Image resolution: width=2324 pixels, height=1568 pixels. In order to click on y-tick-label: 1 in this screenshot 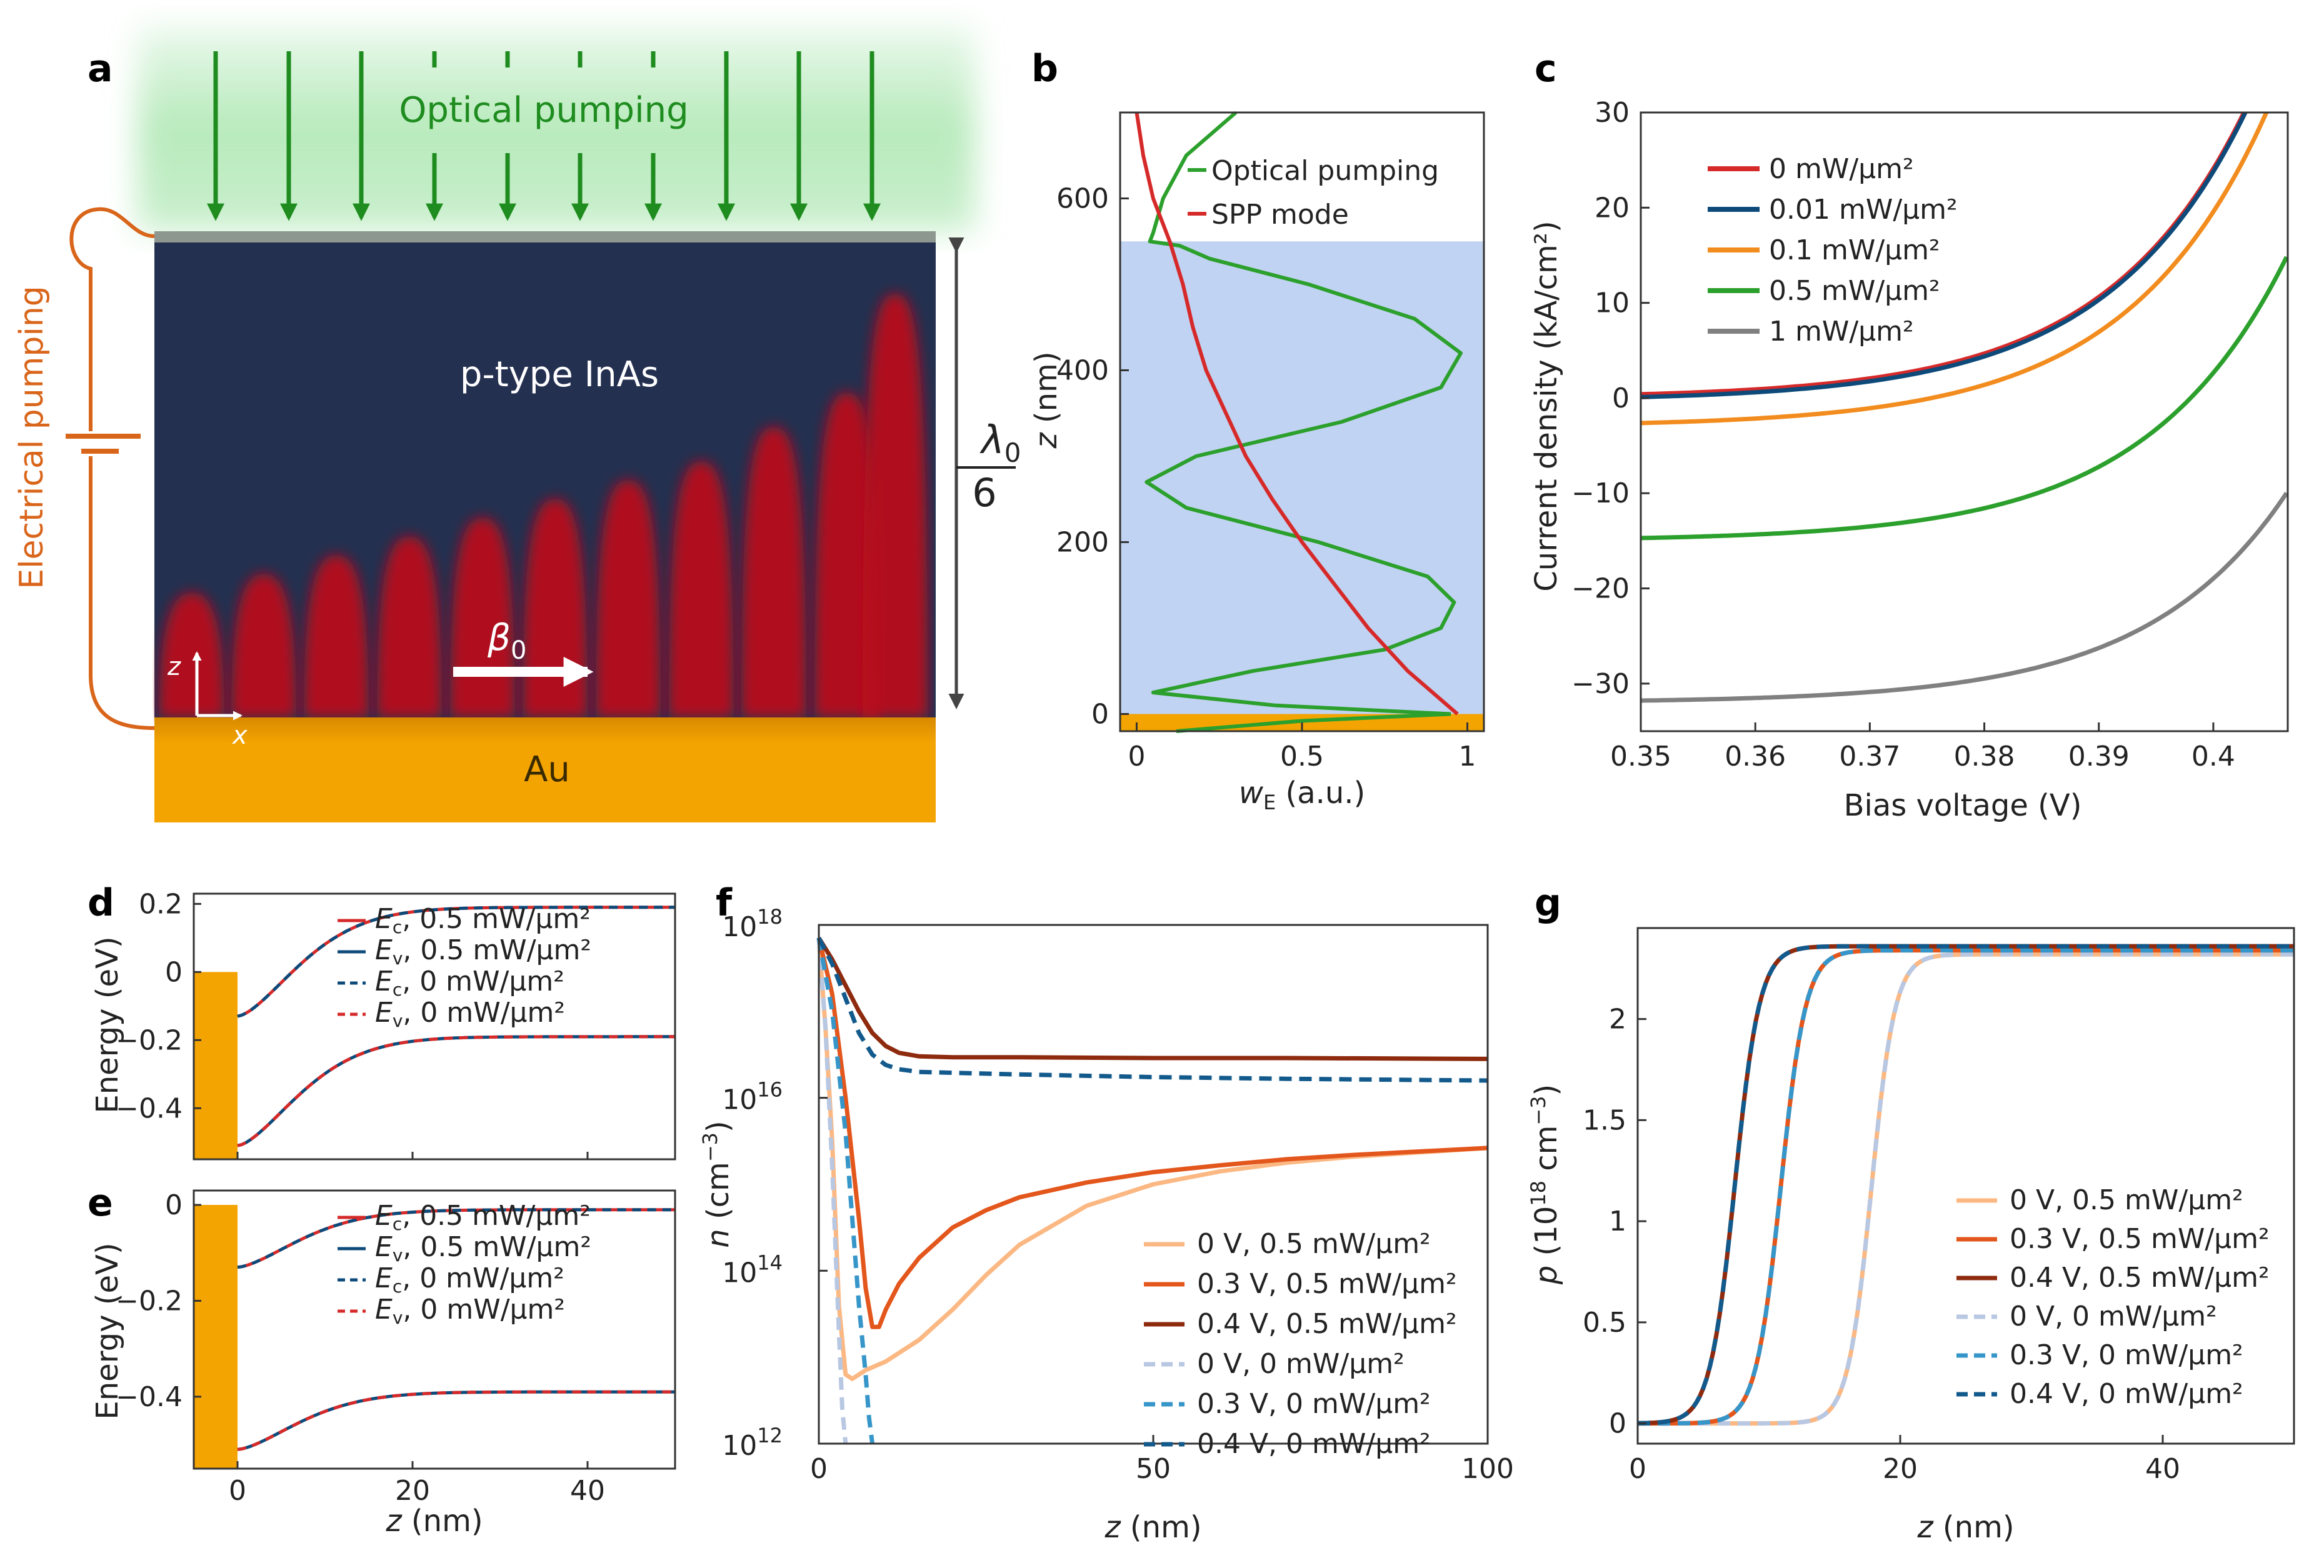, I will do `click(1617, 1221)`.